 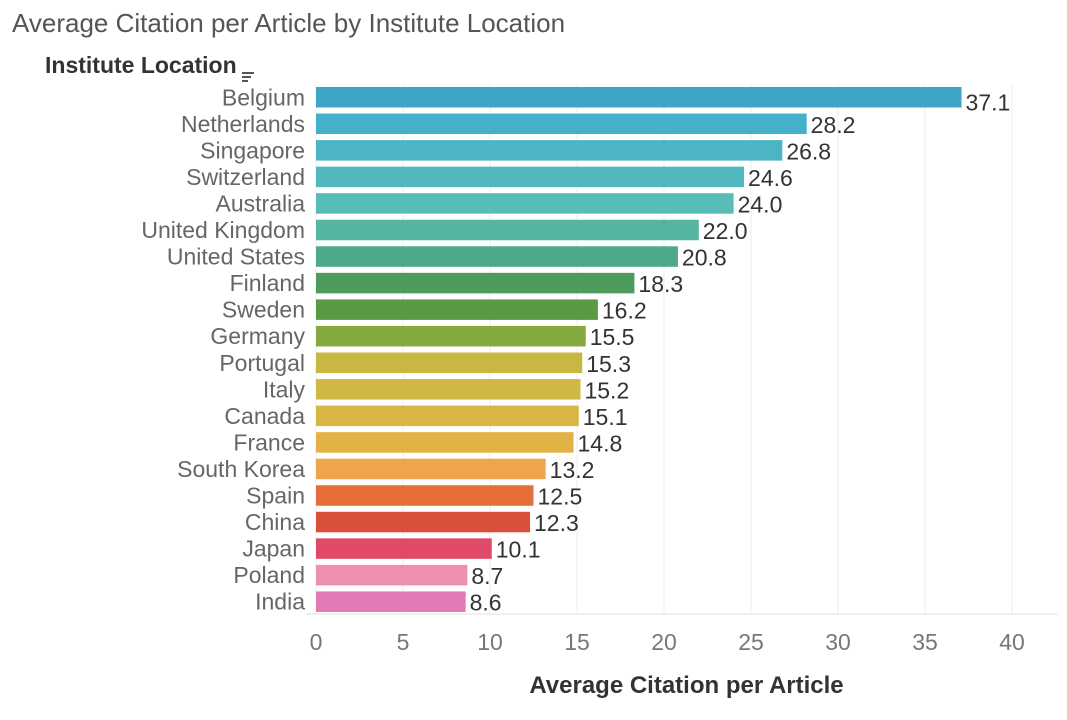 What do you see at coordinates (431, 469) in the screenshot?
I see `bar-south-korea` at bounding box center [431, 469].